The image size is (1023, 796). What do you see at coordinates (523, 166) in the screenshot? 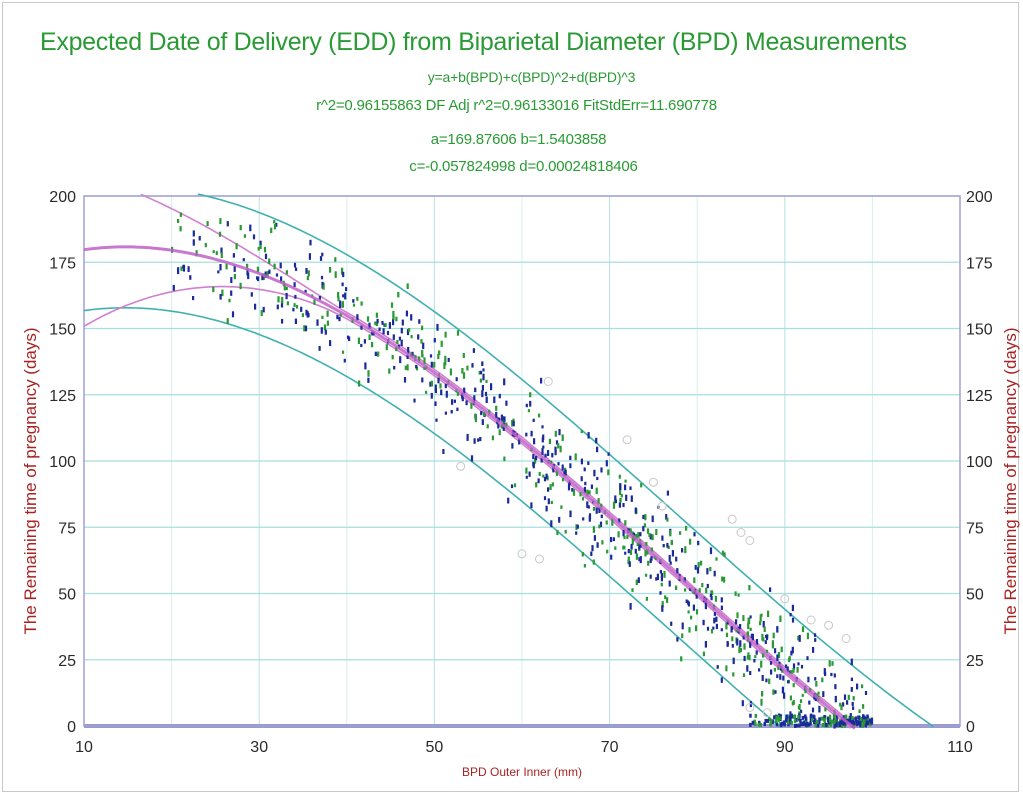
I see `fit-coefficients-cd: c=-0.057824998 d=0.00024818406` at bounding box center [523, 166].